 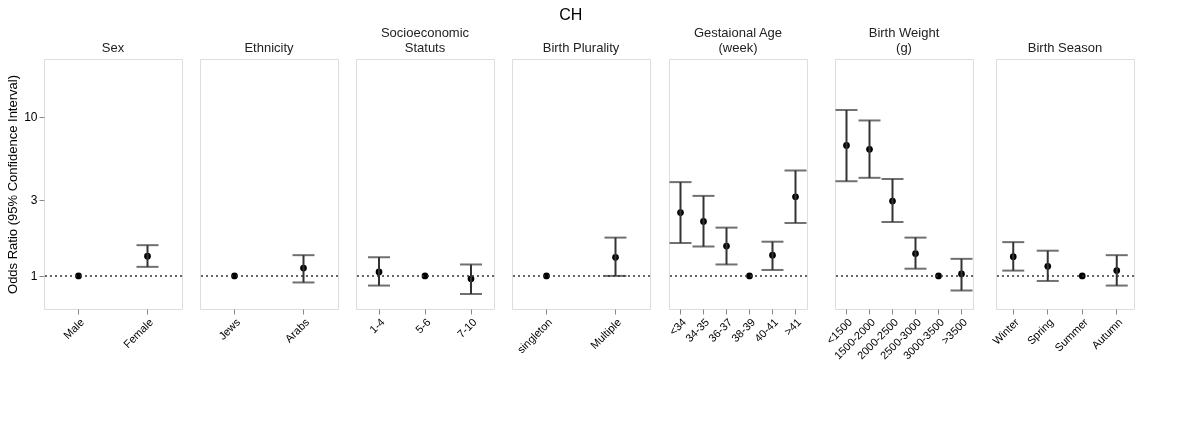 I want to click on x-tick-label: >41, so click(x=792, y=326).